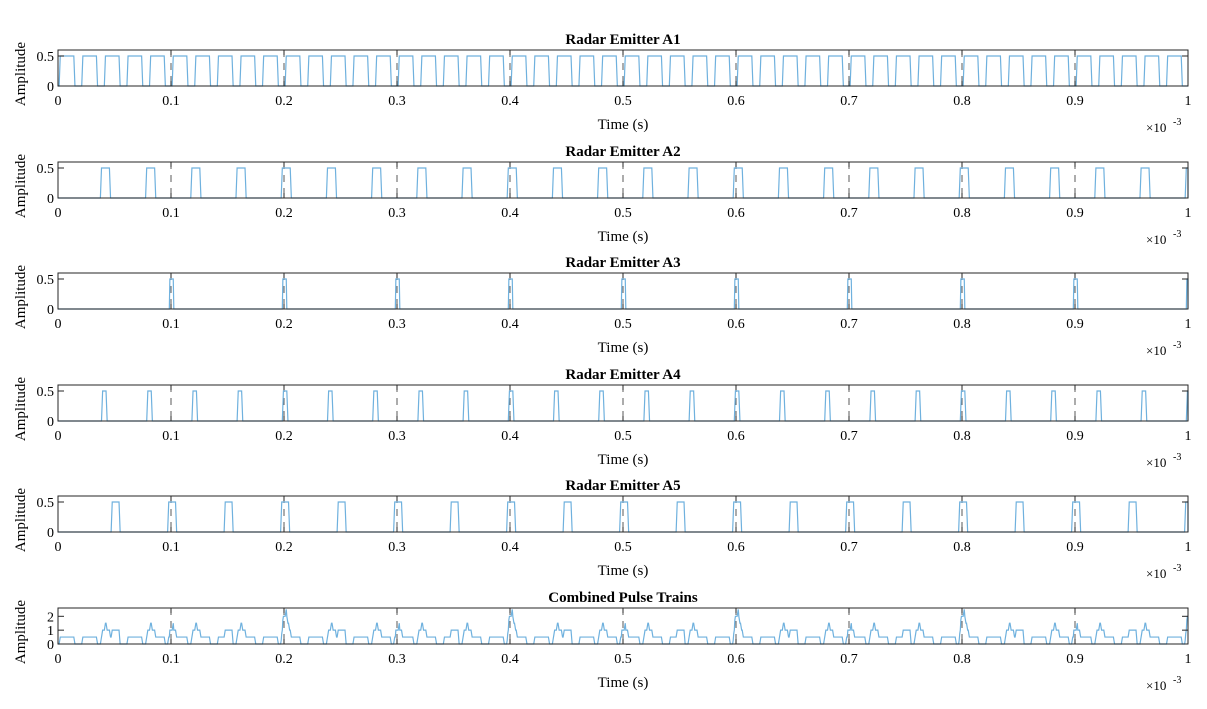  Describe the element at coordinates (623, 598) in the screenshot. I see `subplot-title: Combined Pulse Trains` at that location.